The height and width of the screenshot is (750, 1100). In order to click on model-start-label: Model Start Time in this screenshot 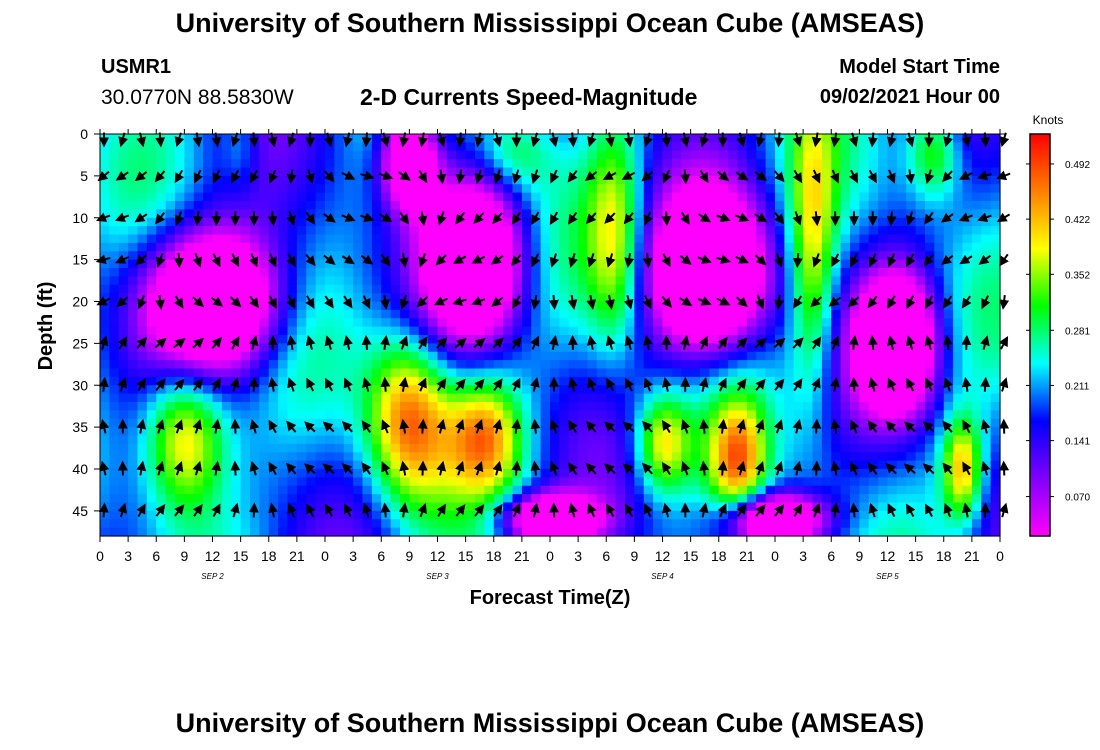, I will do `click(919, 67)`.